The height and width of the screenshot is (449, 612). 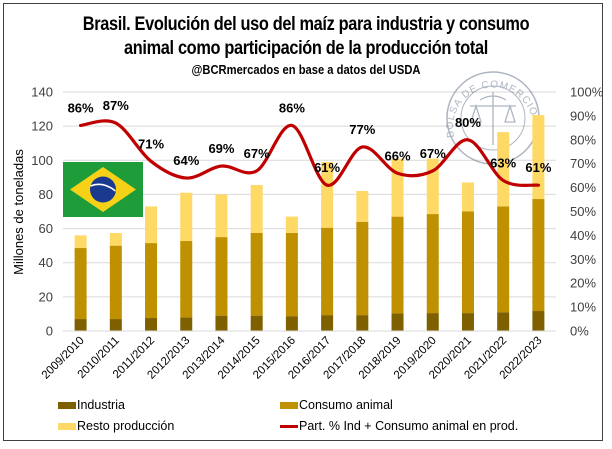 I want to click on legend-swatch-industria, so click(x=67, y=405).